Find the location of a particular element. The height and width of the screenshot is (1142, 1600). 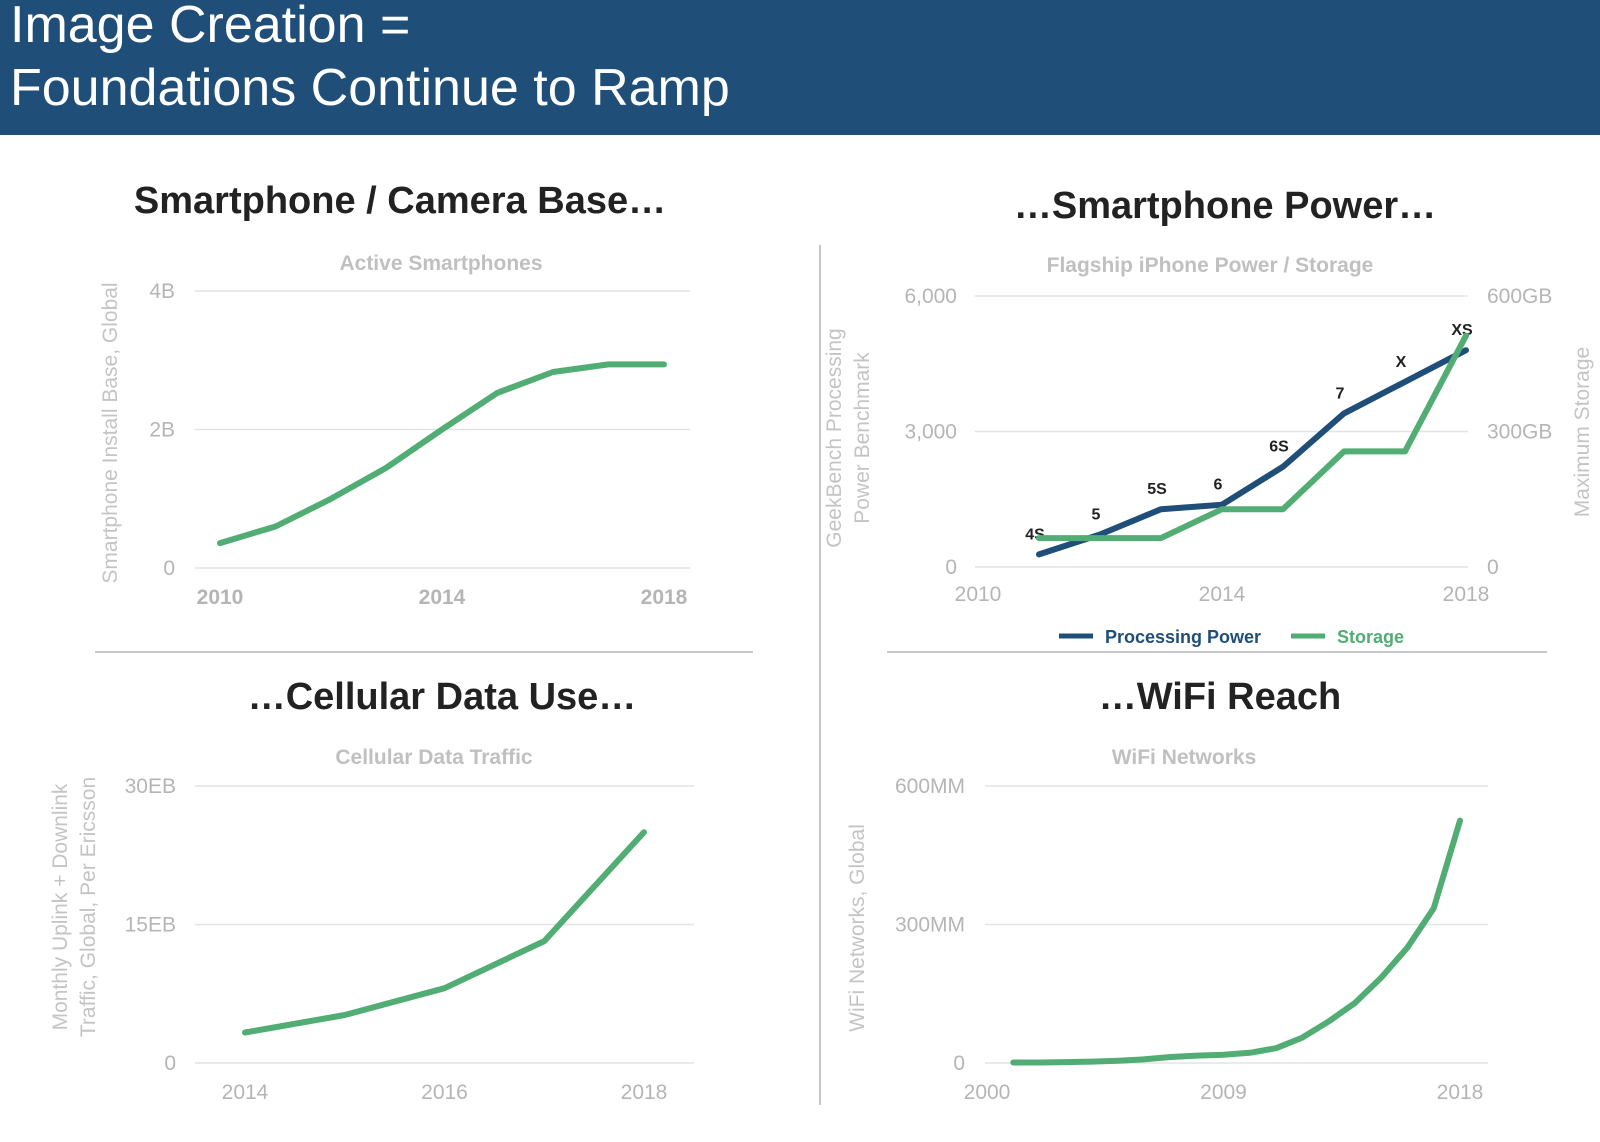

c3-x-tick-2: 2018 is located at coordinates (644, 1092).